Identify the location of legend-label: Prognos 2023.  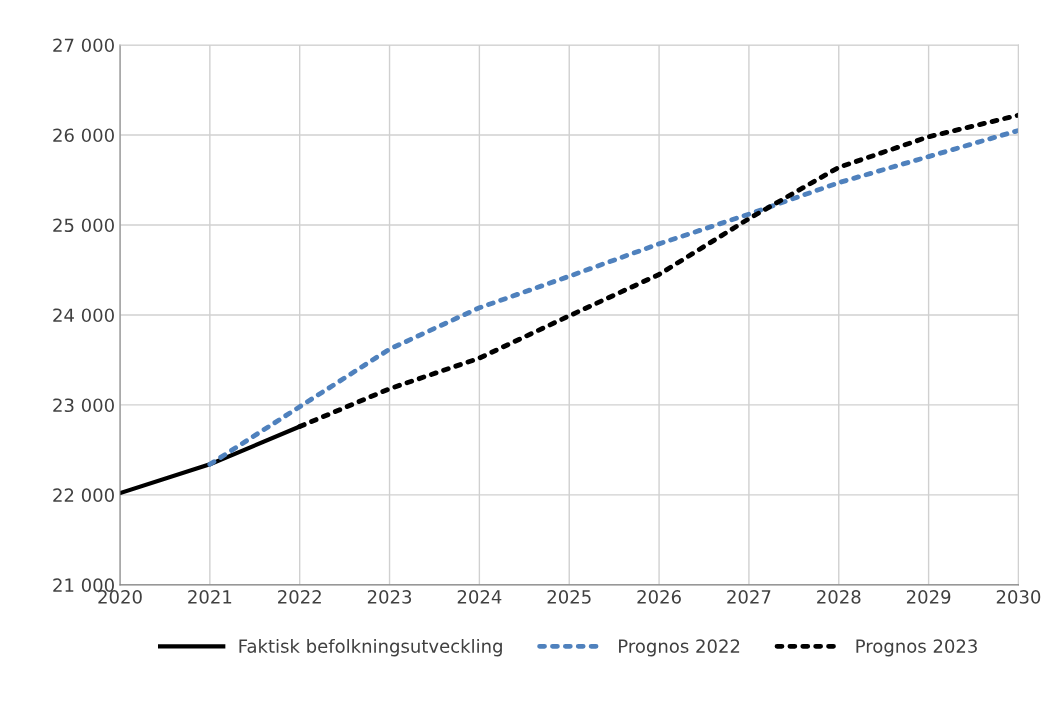
(916, 648).